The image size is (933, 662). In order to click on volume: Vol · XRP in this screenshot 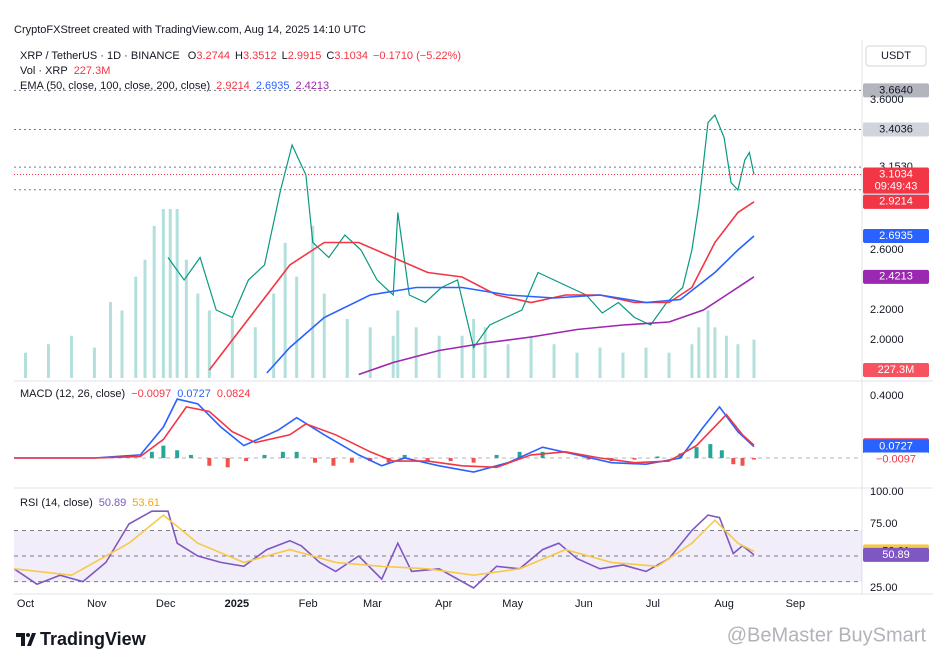, I will do `click(44, 71)`.